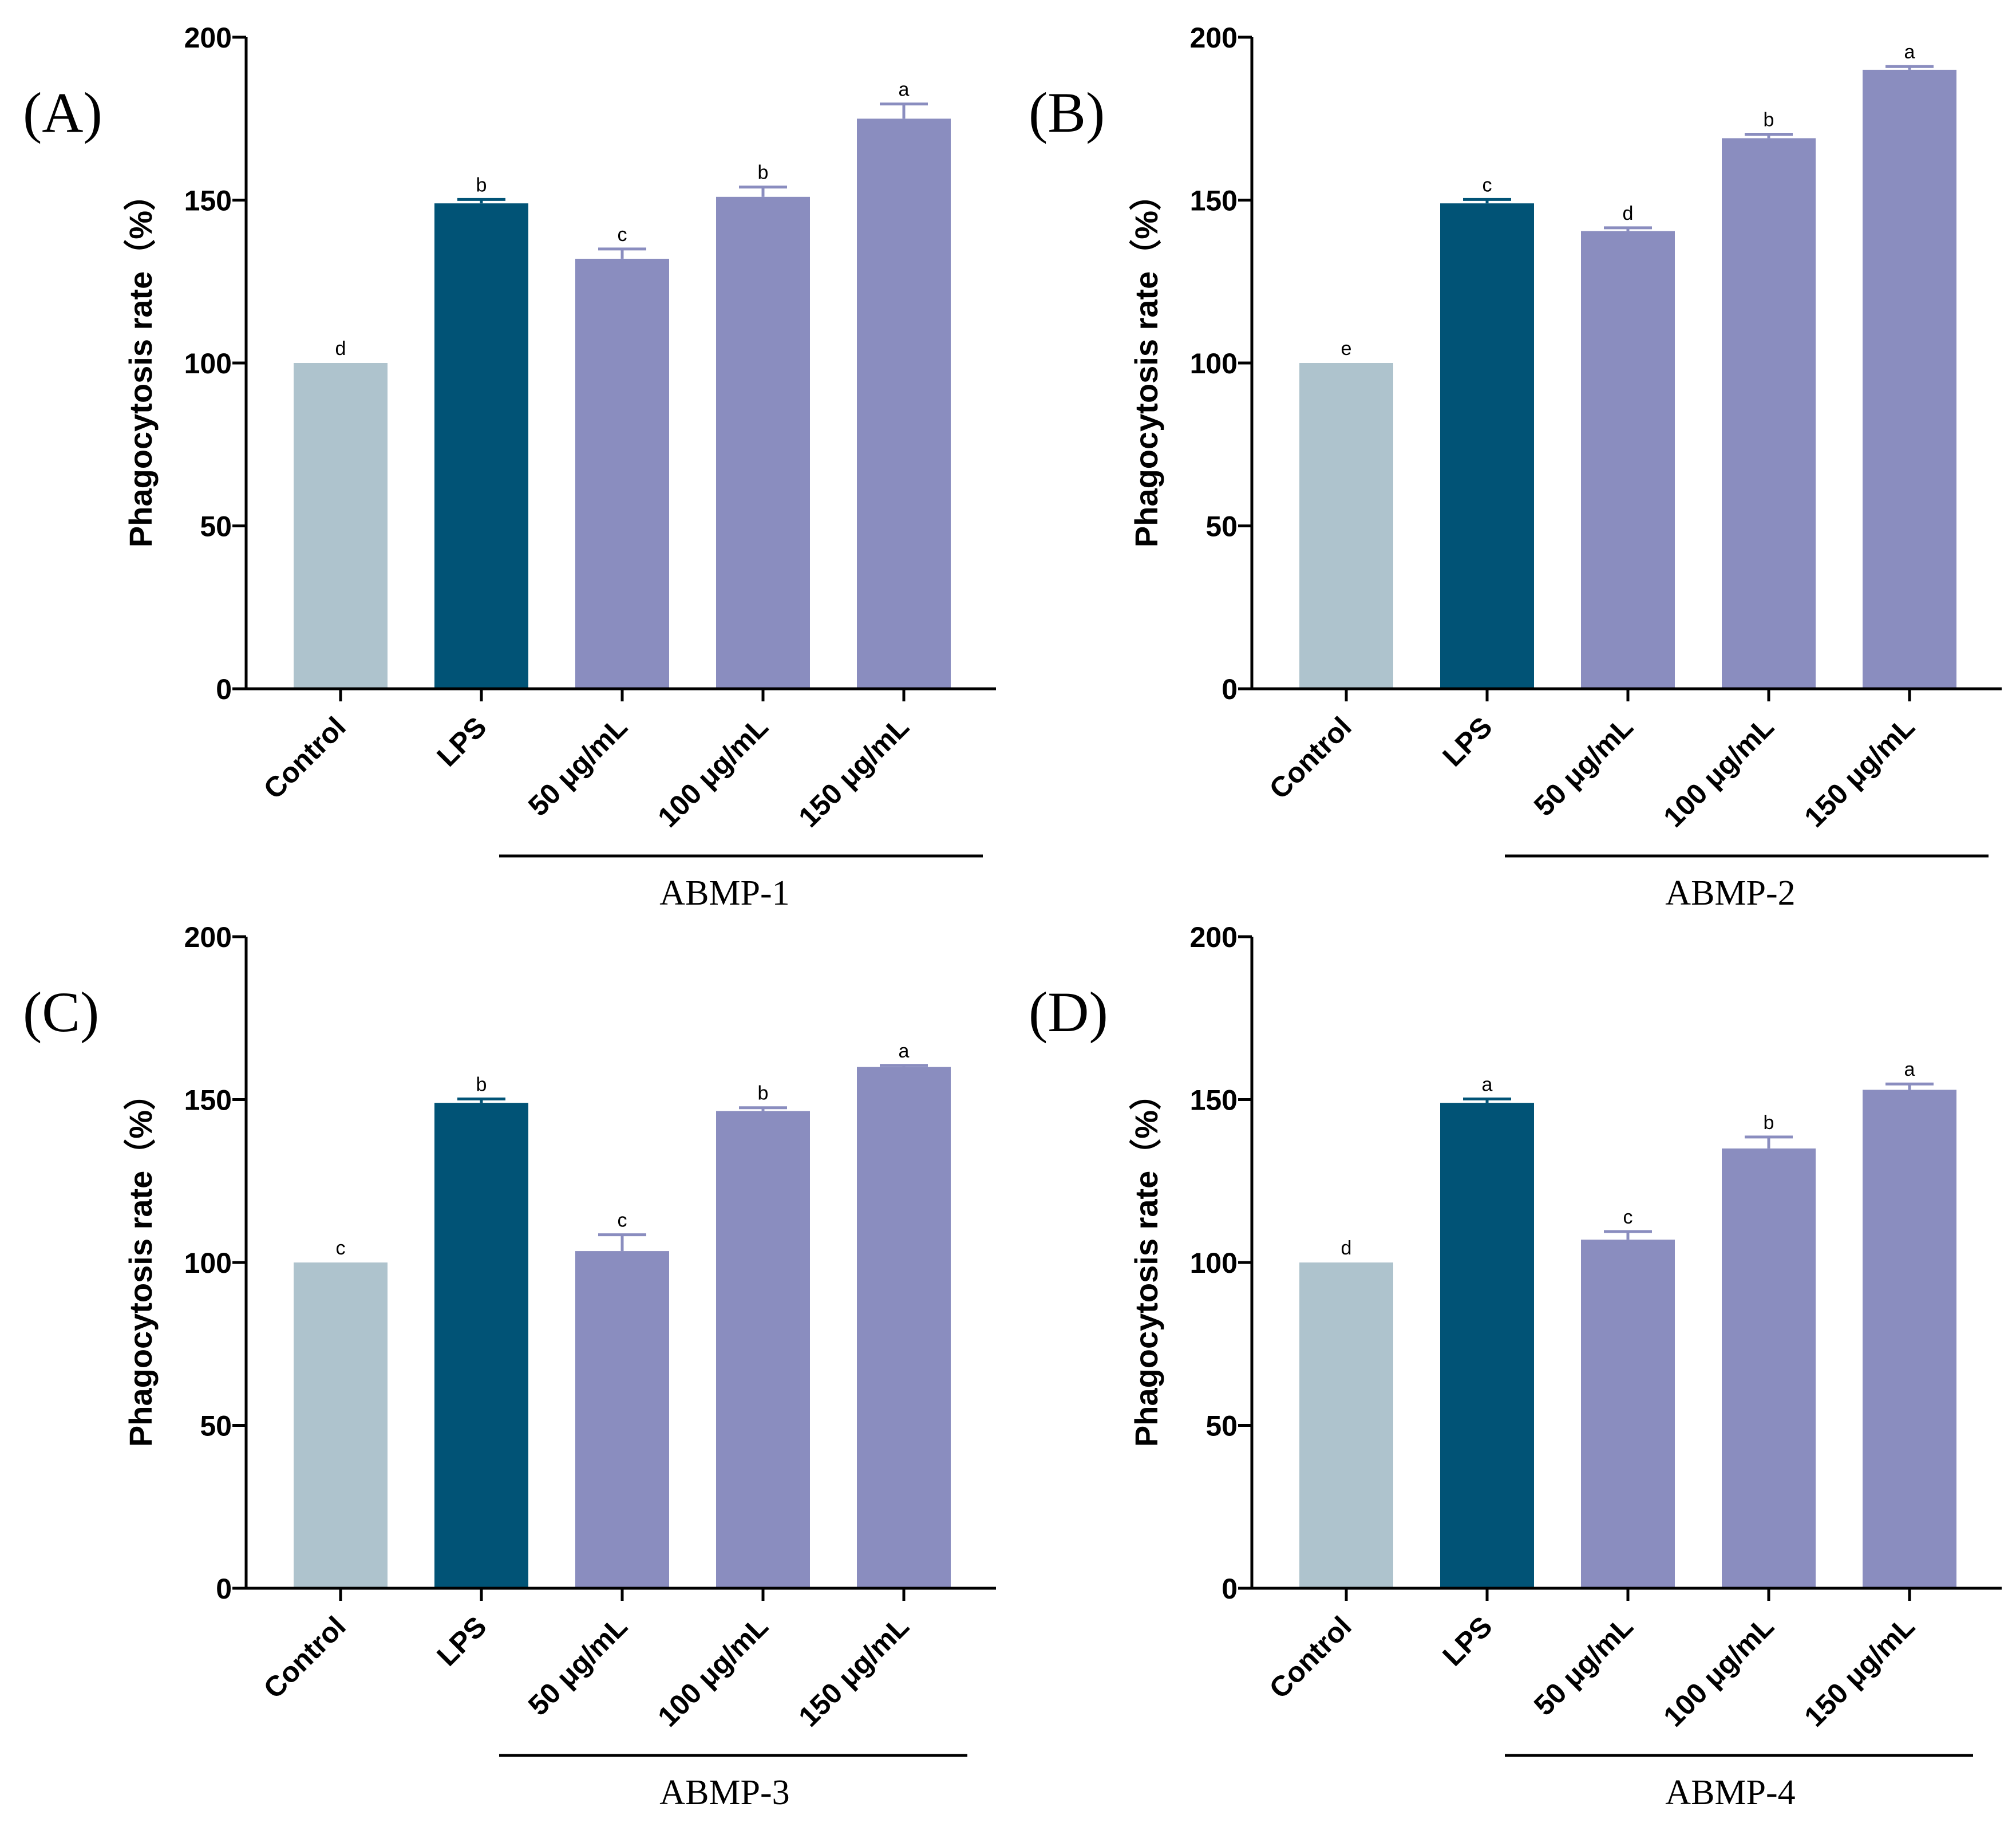 The image size is (2016, 1823). What do you see at coordinates (61, 1012) in the screenshot?
I see `panel-label: (C)` at bounding box center [61, 1012].